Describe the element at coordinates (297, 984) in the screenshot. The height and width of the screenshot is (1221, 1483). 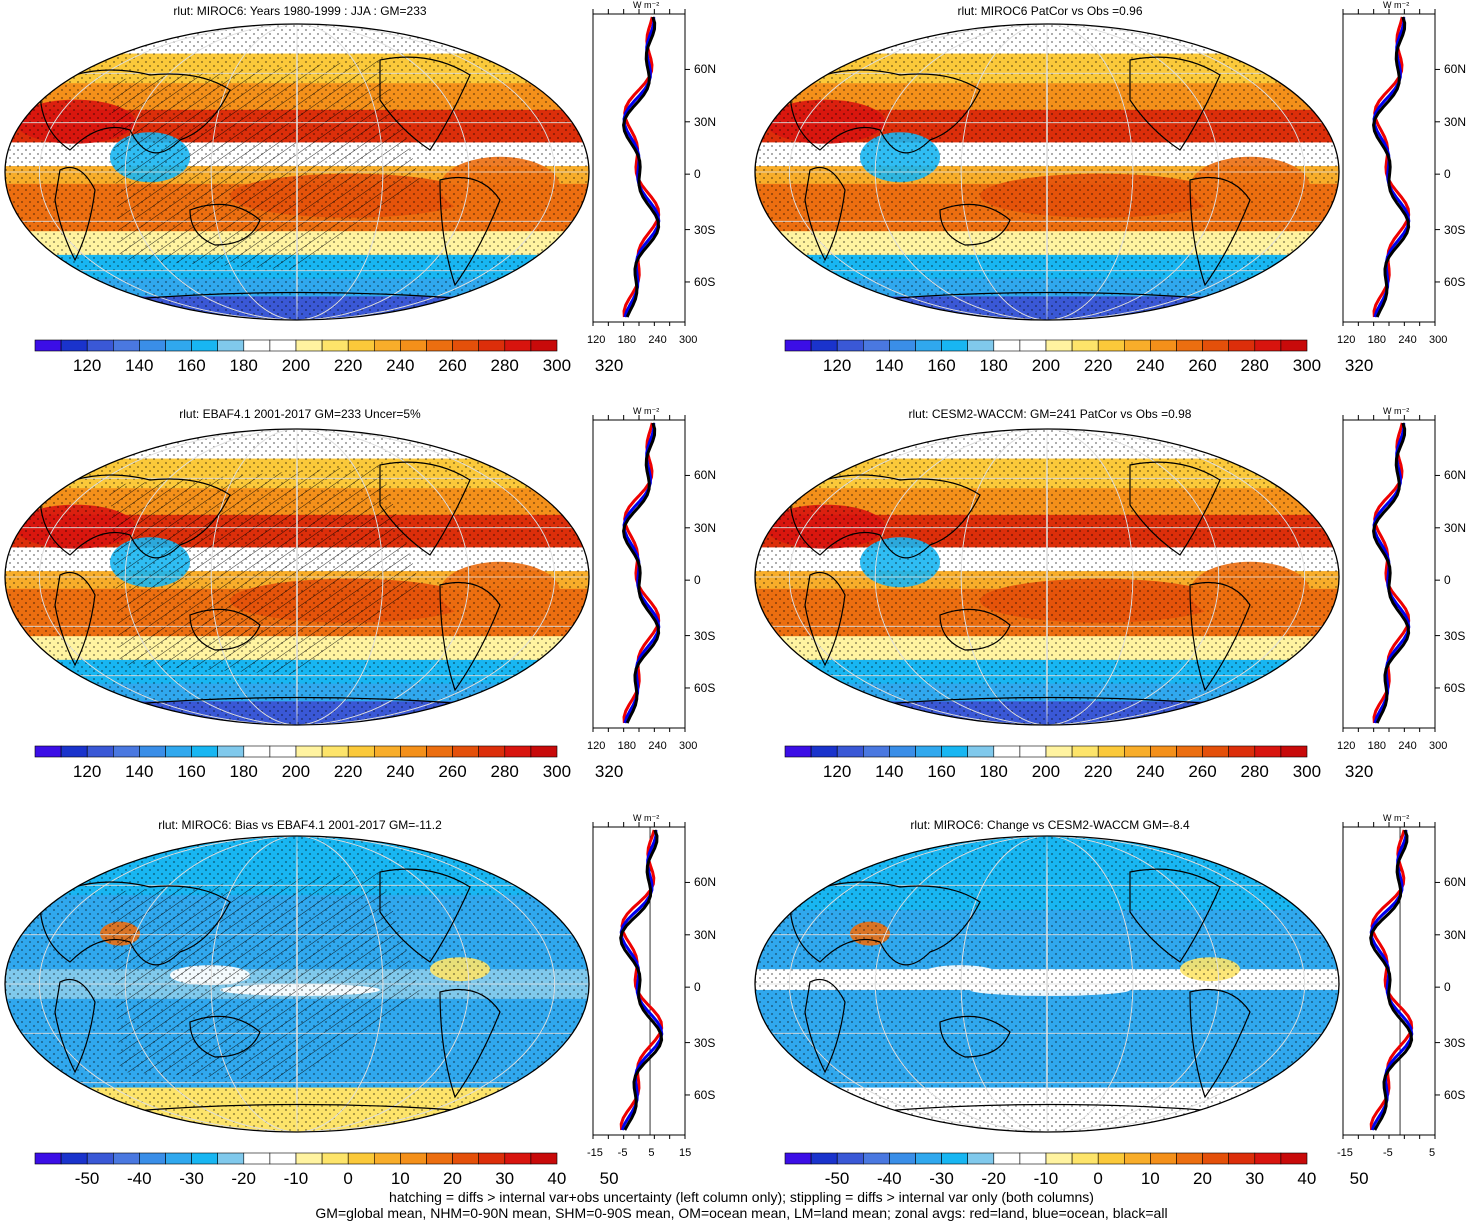
I see `panel-5-map-svg` at that location.